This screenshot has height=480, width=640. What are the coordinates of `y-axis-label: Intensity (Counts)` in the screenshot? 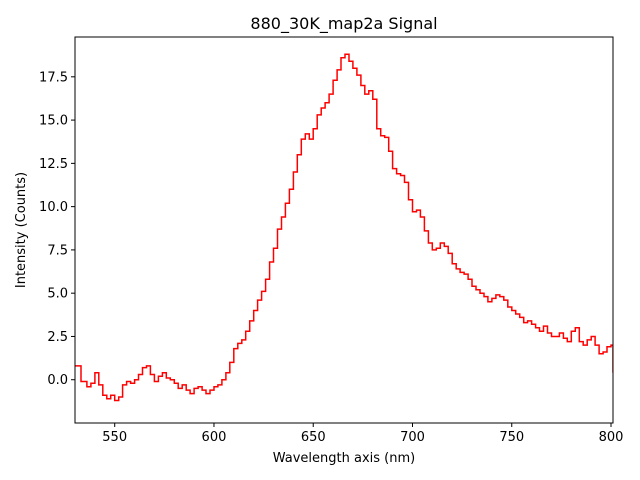 It's located at (21, 230).